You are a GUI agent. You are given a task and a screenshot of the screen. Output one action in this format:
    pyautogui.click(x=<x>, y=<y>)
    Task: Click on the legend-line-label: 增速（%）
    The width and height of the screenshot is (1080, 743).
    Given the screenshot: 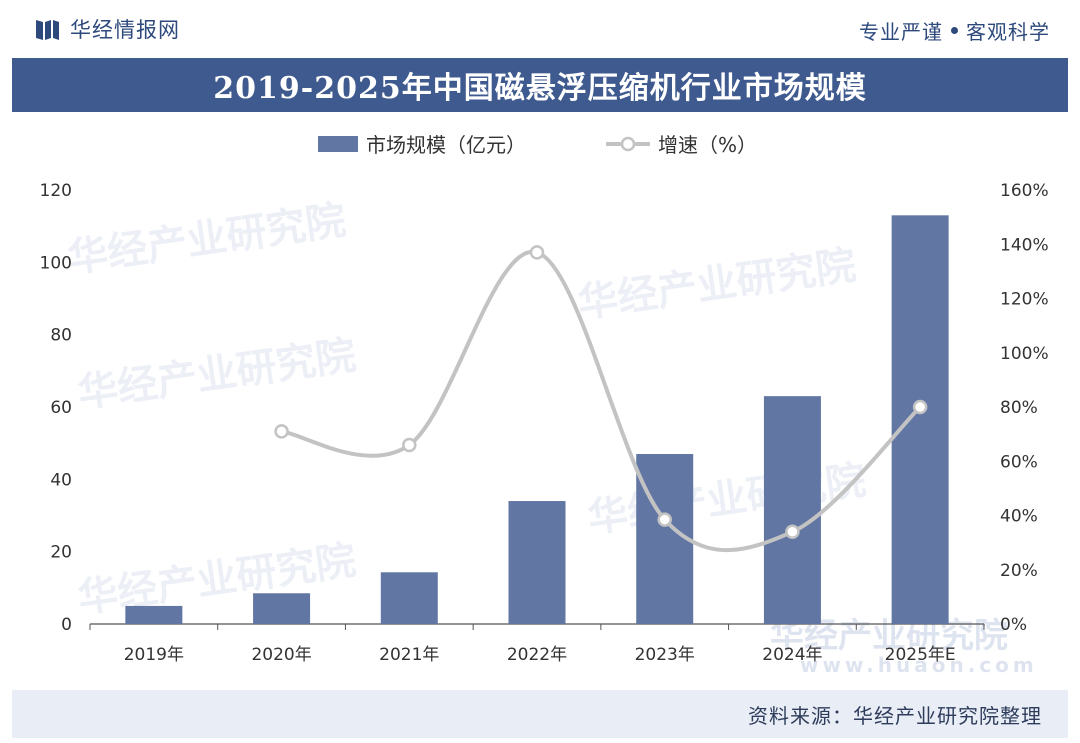 What is the action you would take?
    pyautogui.click(x=707, y=145)
    